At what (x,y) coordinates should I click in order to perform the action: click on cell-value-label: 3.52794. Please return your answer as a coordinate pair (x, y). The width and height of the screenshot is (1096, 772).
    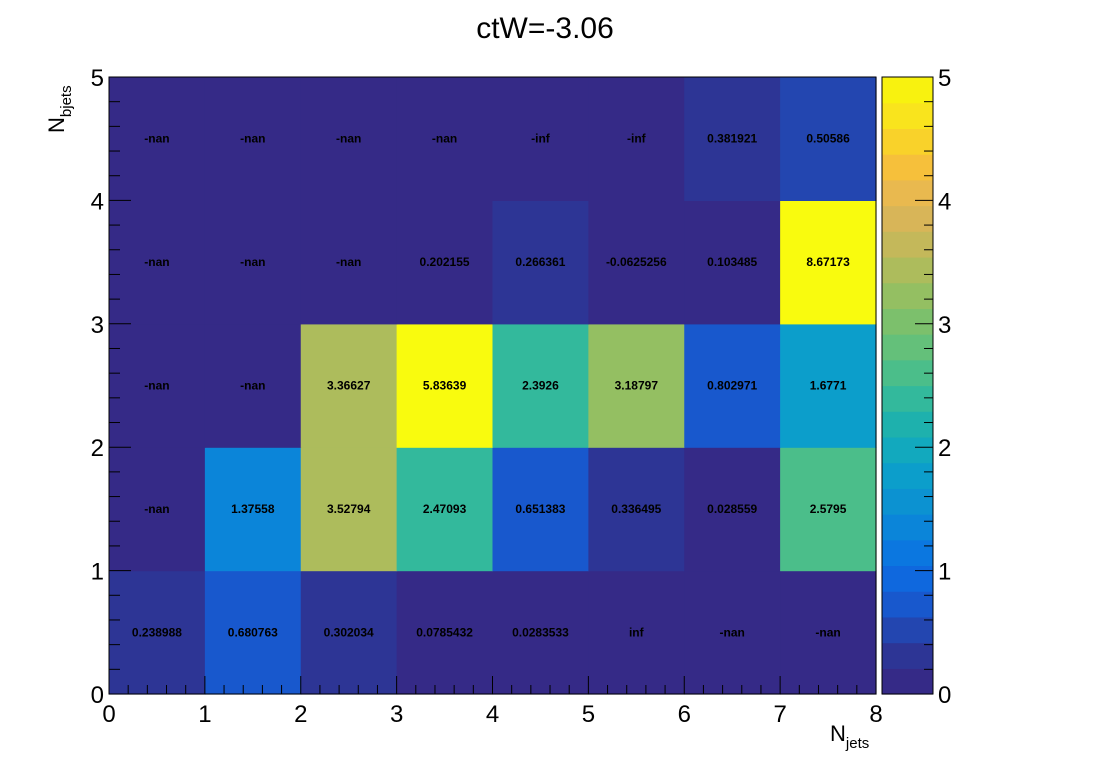
    Looking at the image, I should click on (349, 509).